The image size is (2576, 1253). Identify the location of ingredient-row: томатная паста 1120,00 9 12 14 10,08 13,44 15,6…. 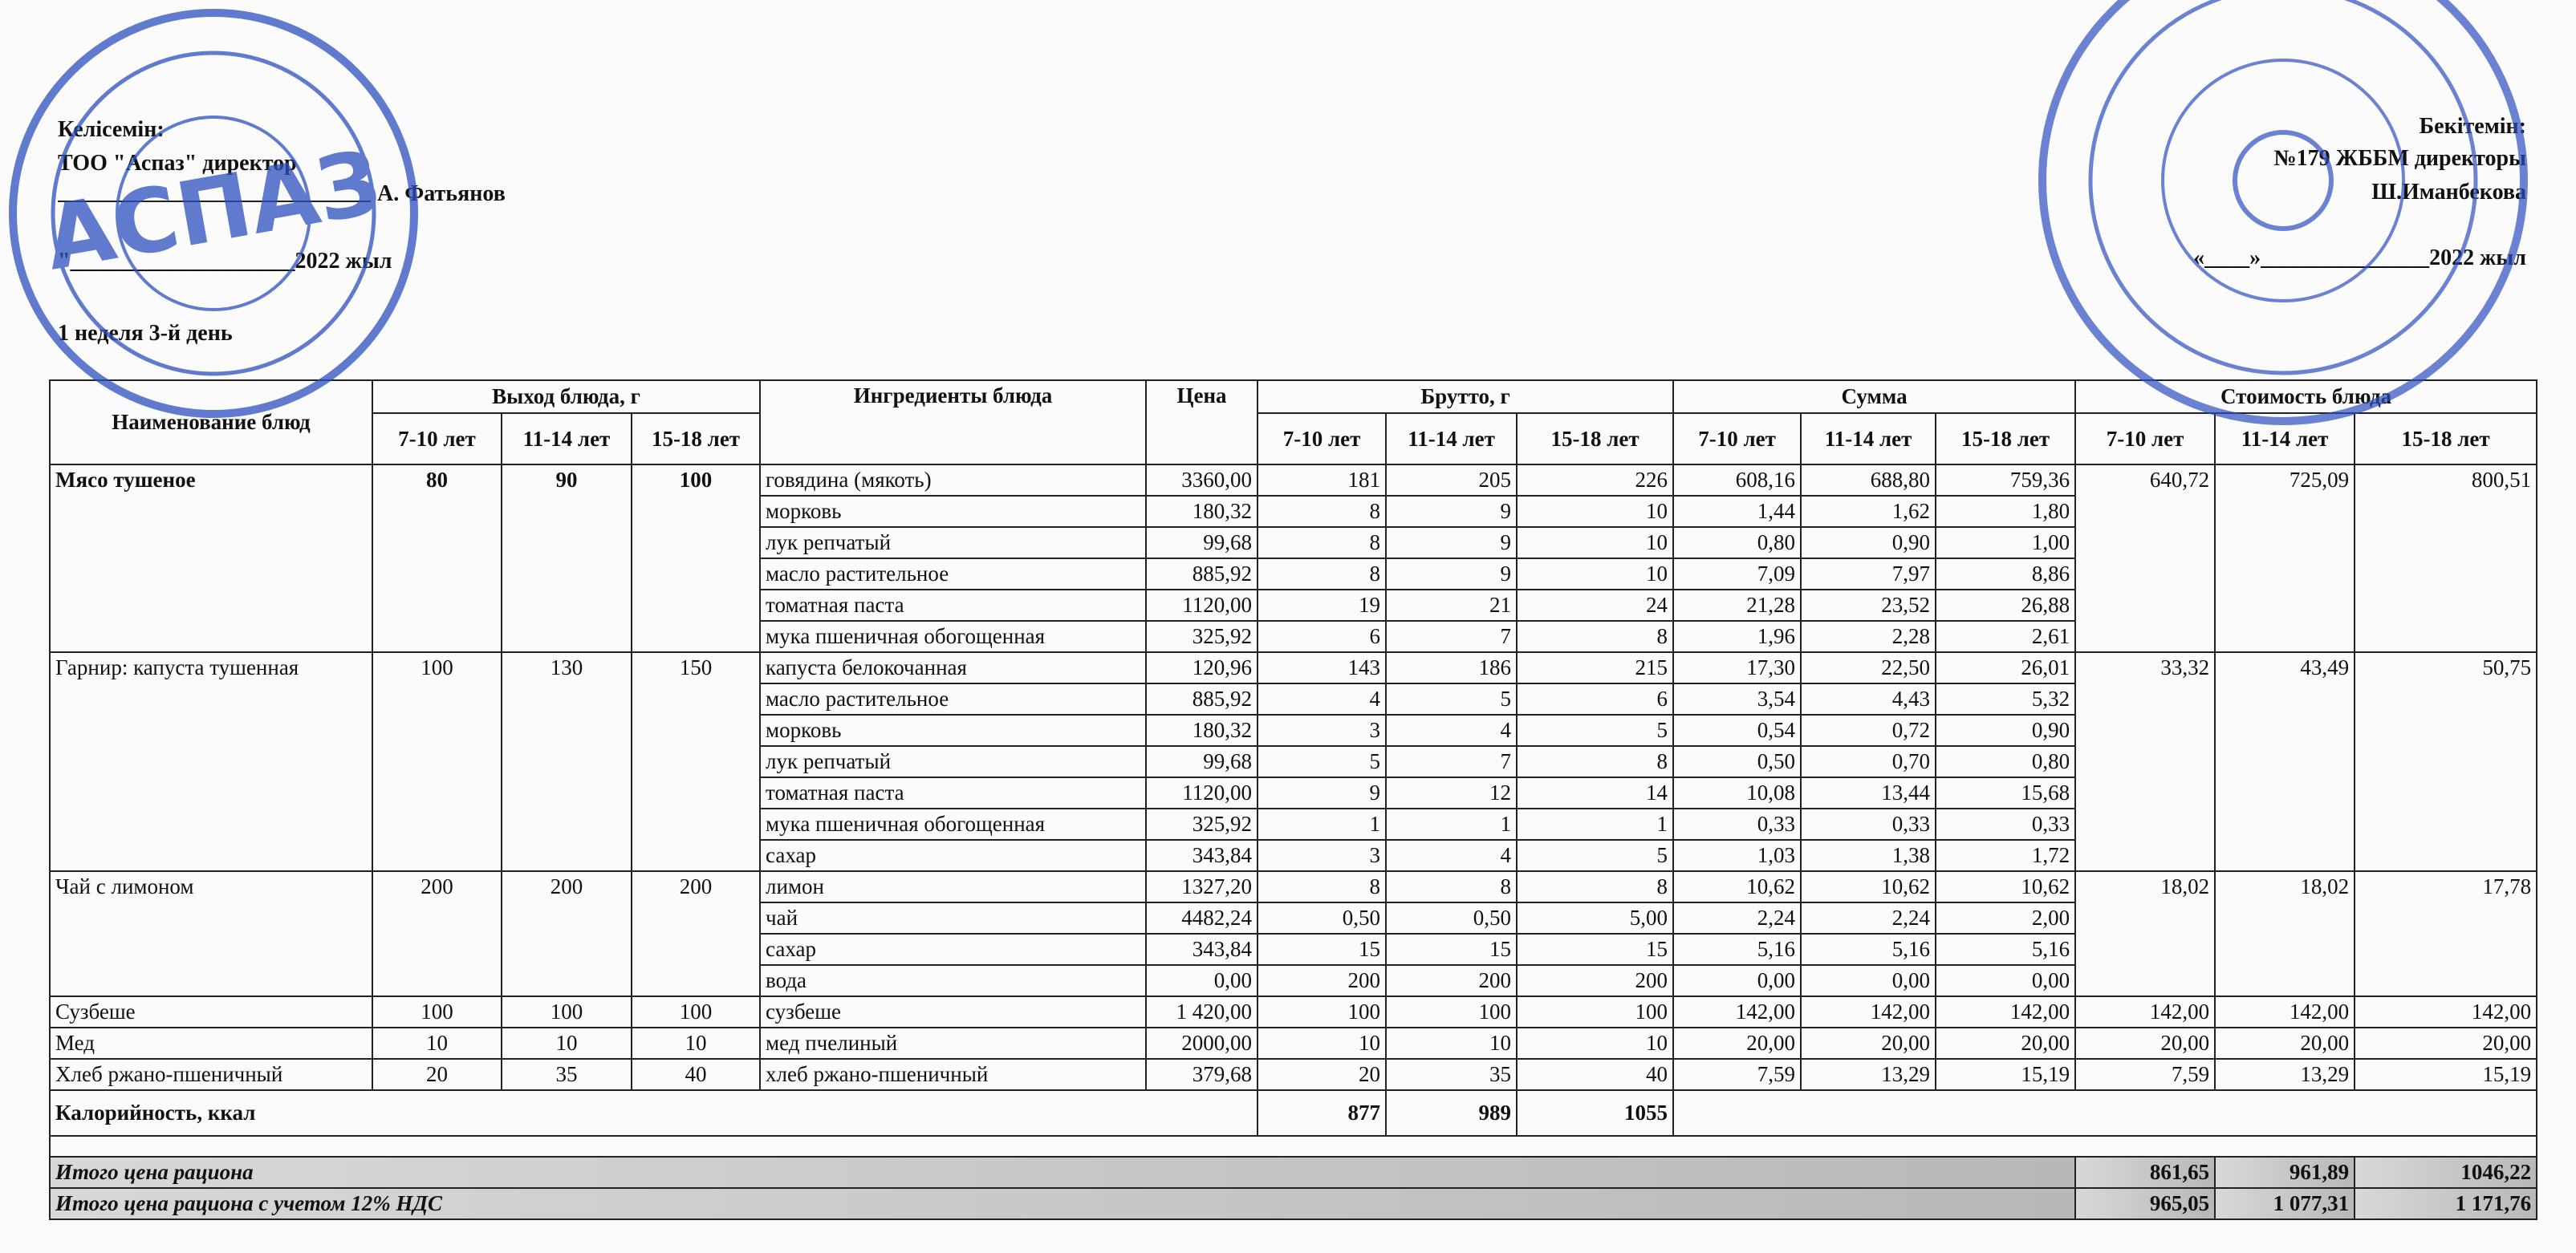
(1293, 793).